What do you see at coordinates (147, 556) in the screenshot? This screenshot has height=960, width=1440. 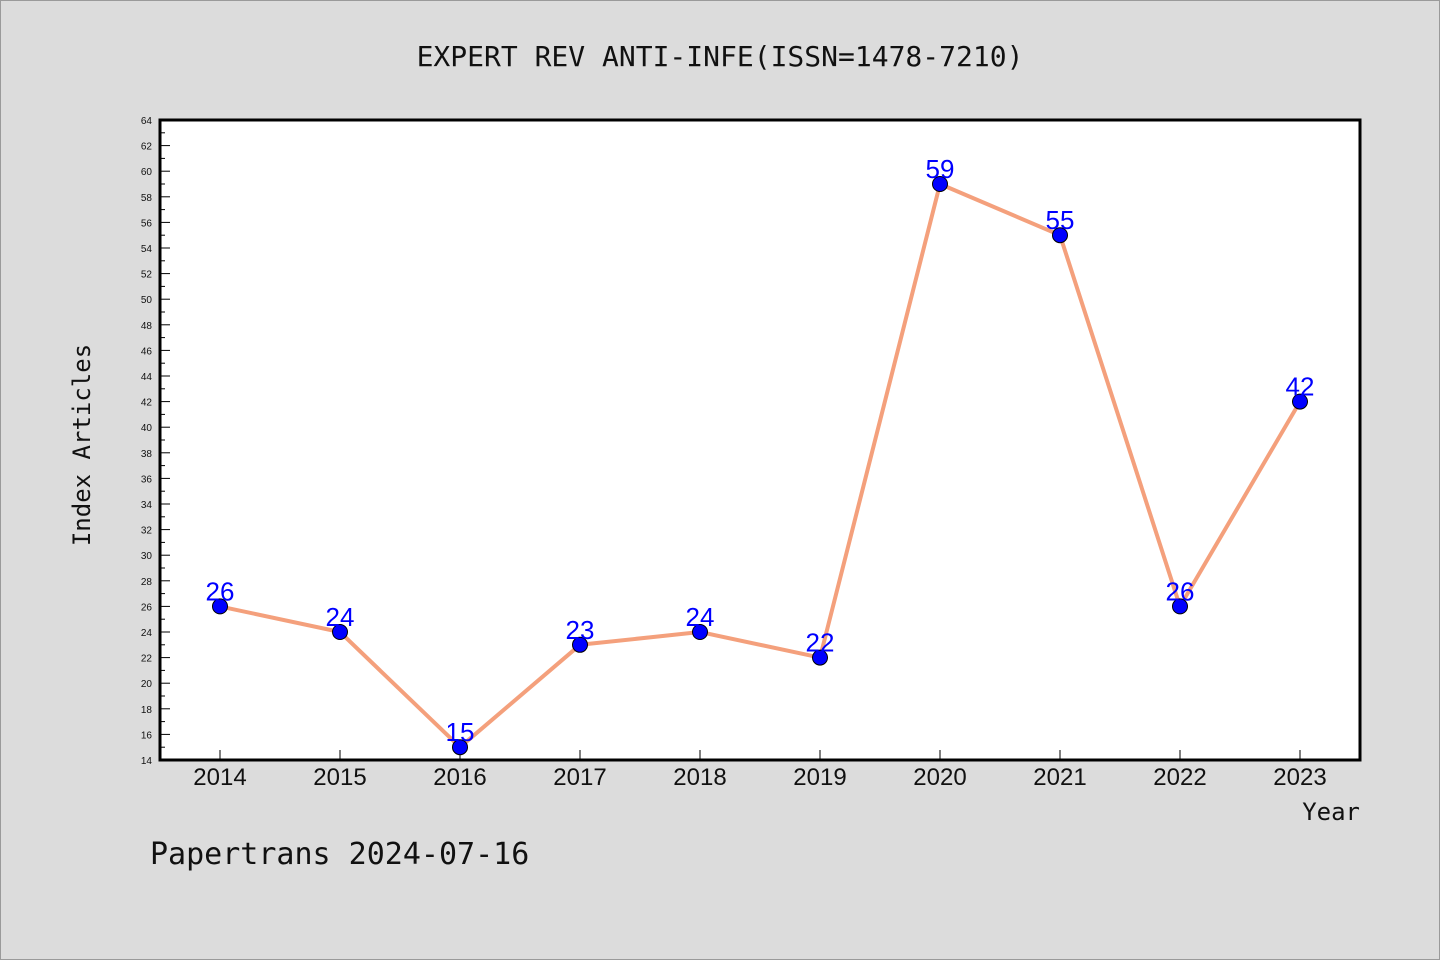 I see `y-tick-label: 30` at bounding box center [147, 556].